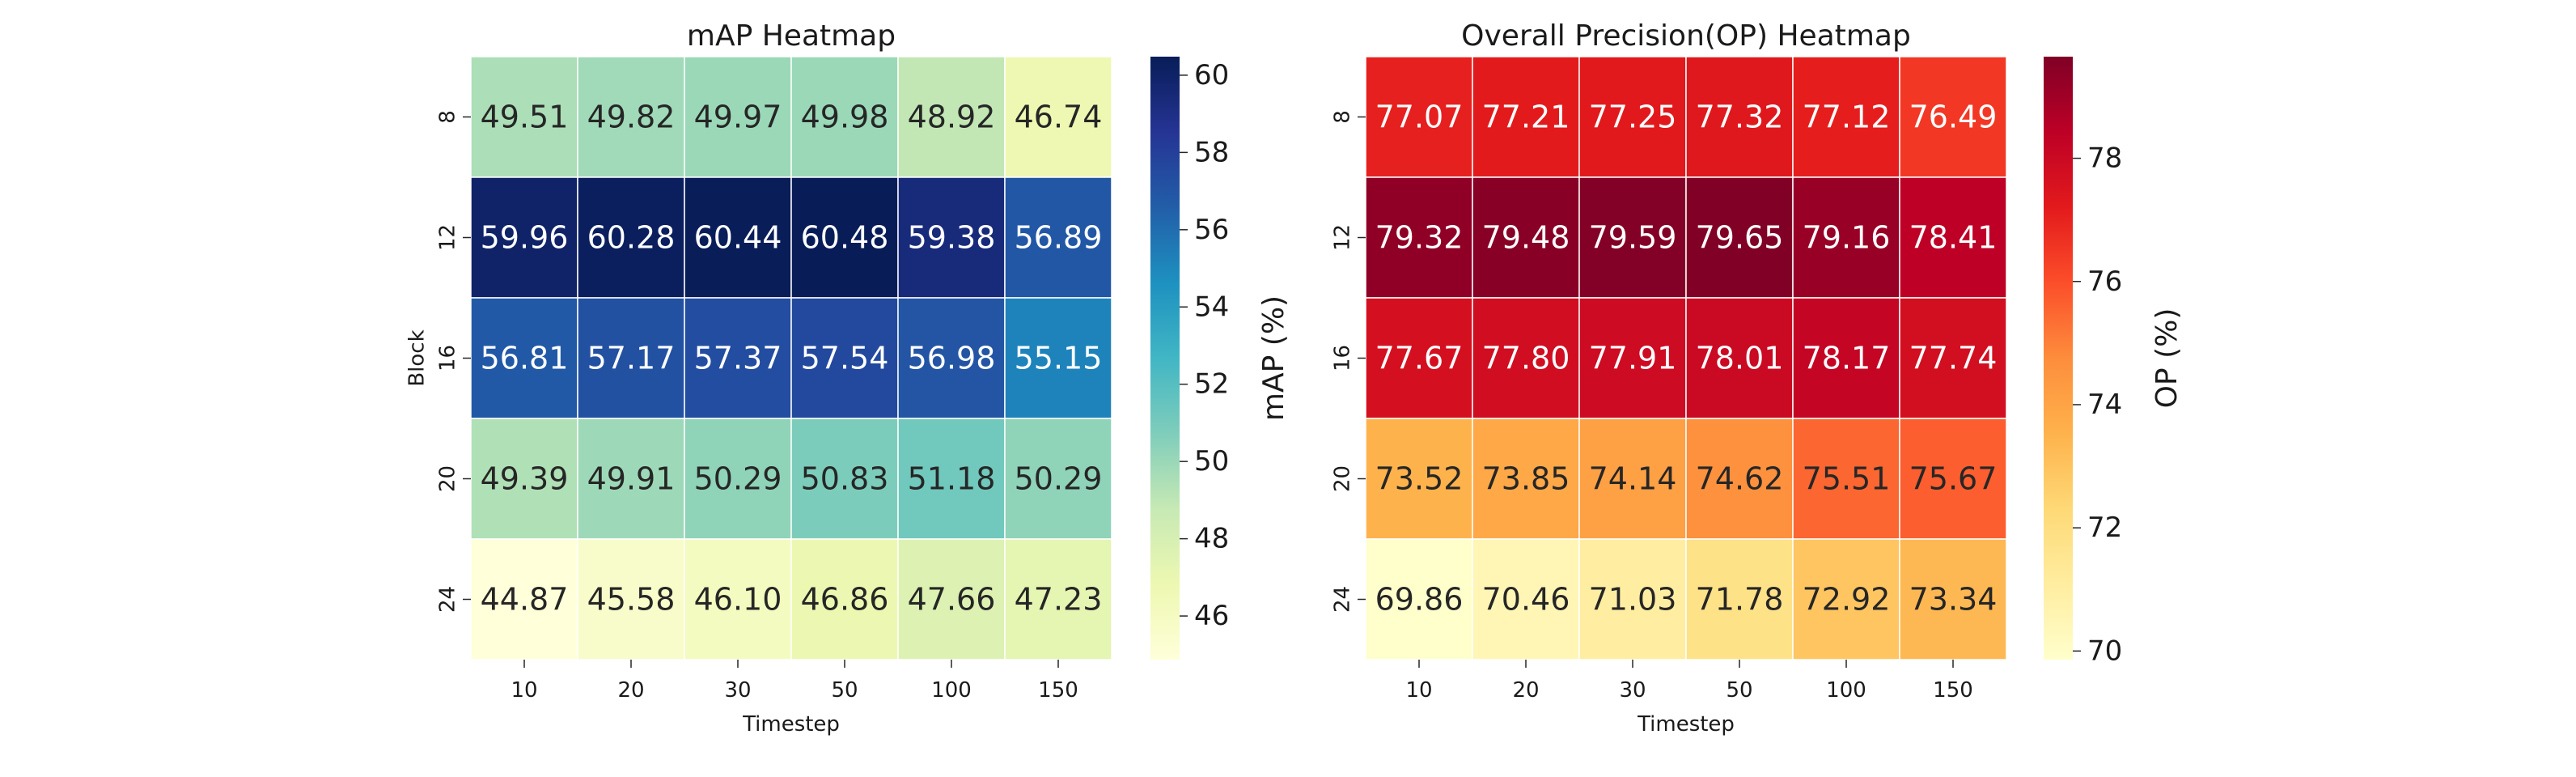 The image size is (2576, 777). What do you see at coordinates (1739, 690) in the screenshot?
I see `x-tick-label: 50` at bounding box center [1739, 690].